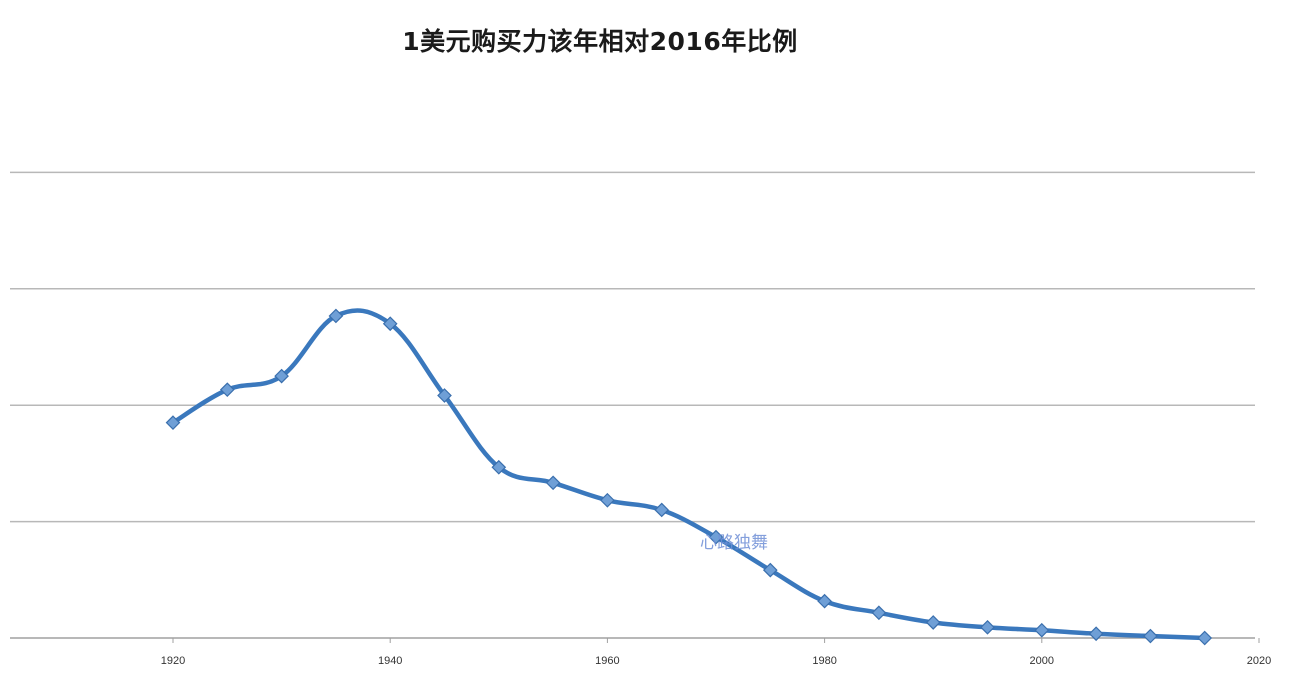  Describe the element at coordinates (1259, 661) in the screenshot. I see `x-tick-label: 2020` at that location.